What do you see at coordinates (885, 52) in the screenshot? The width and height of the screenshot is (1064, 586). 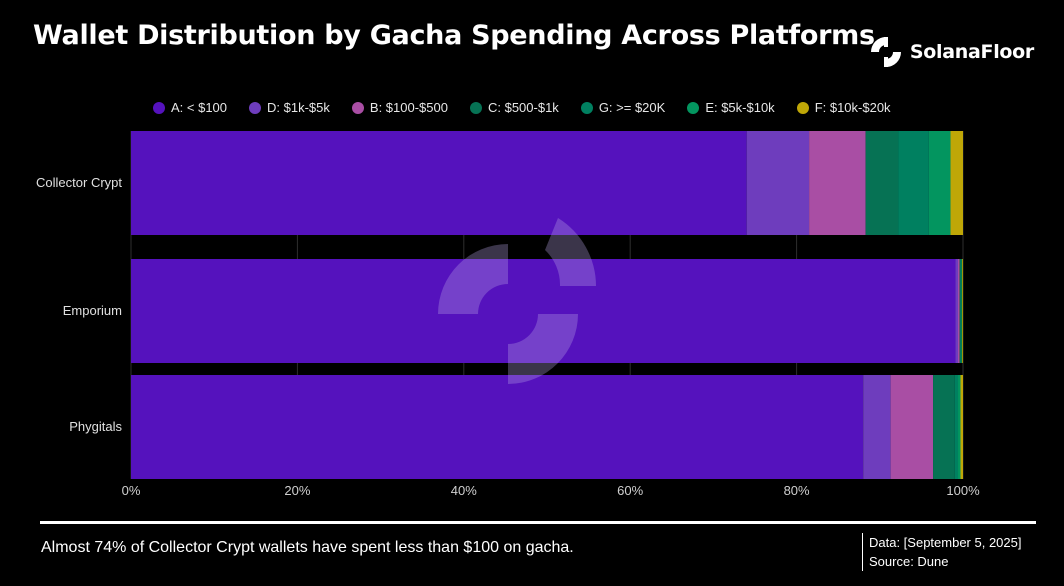 I see `solanafloor-logo-icon` at bounding box center [885, 52].